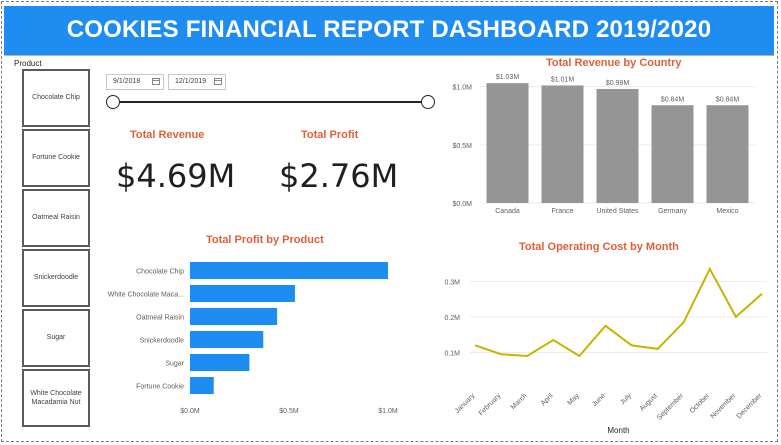 Image resolution: width=781 pixels, height=445 pixels. Describe the element at coordinates (599, 400) in the screenshot. I see `x-tick-label: June` at that location.